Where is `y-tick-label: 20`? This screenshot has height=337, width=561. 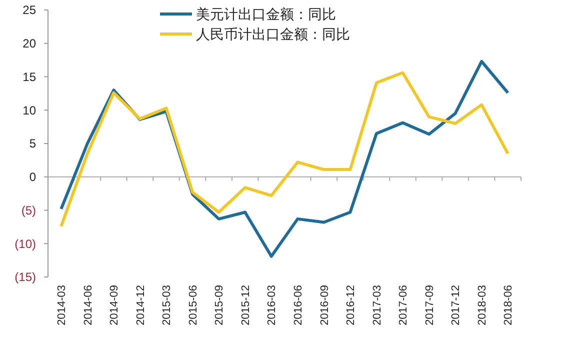 y-tick-label: 20 is located at coordinates (29, 43).